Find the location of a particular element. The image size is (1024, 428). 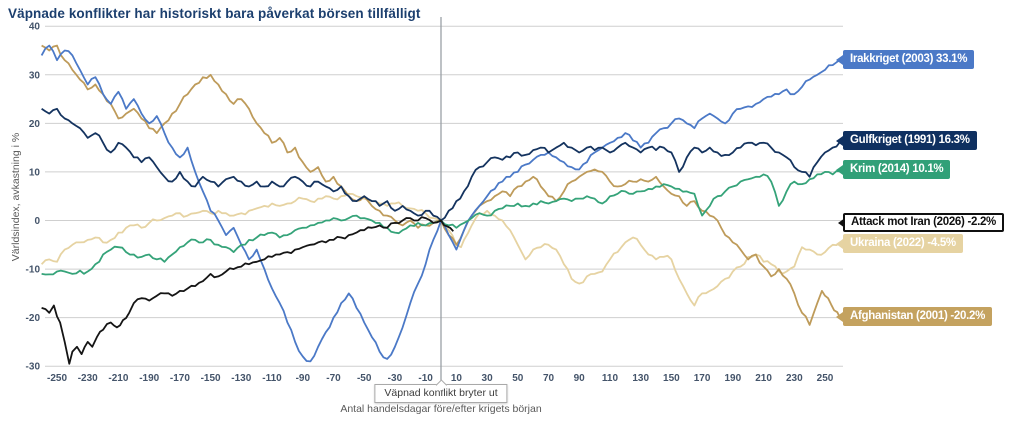

x-tick-label: 110 is located at coordinates (610, 378).